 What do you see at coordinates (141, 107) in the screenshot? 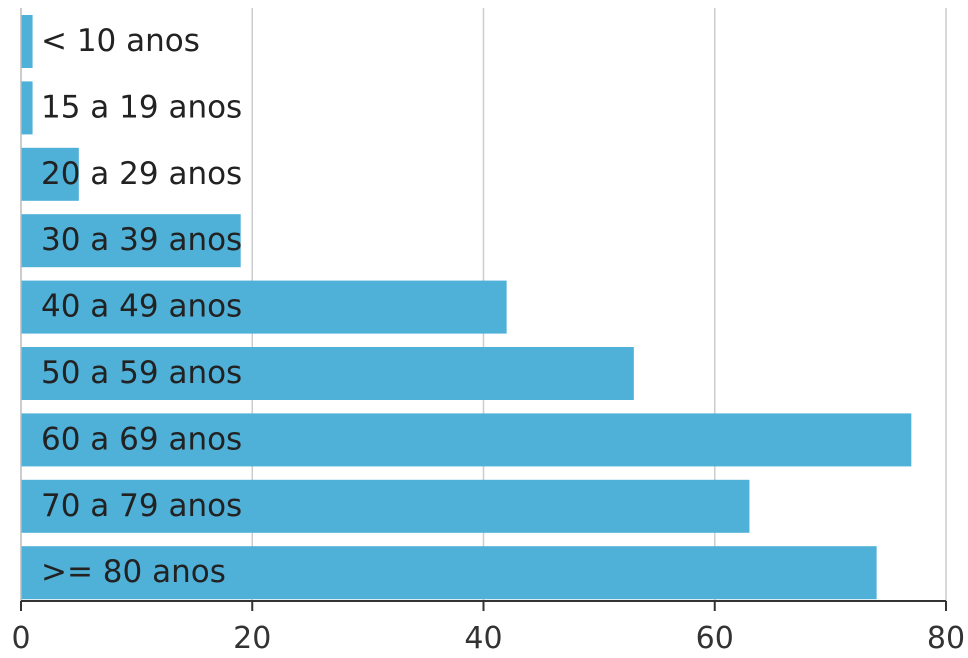
I see `bar-label-1: 15 a 19 anos` at bounding box center [141, 107].